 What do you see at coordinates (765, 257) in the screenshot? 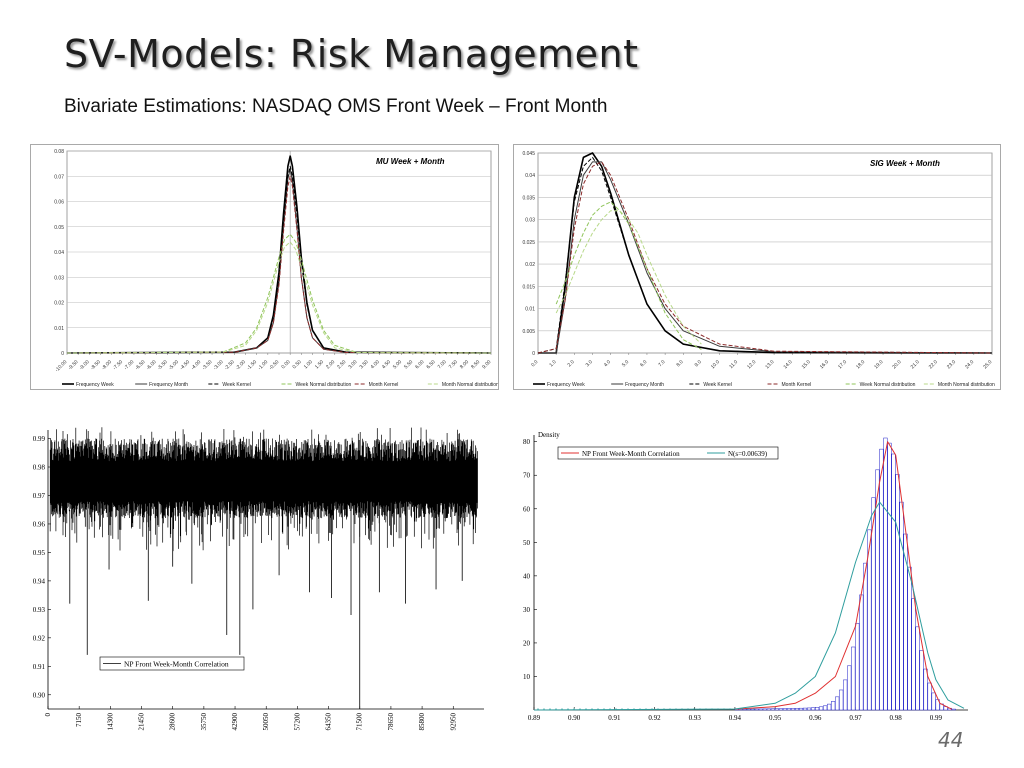
I see `series-line-month-kernel` at bounding box center [765, 257].